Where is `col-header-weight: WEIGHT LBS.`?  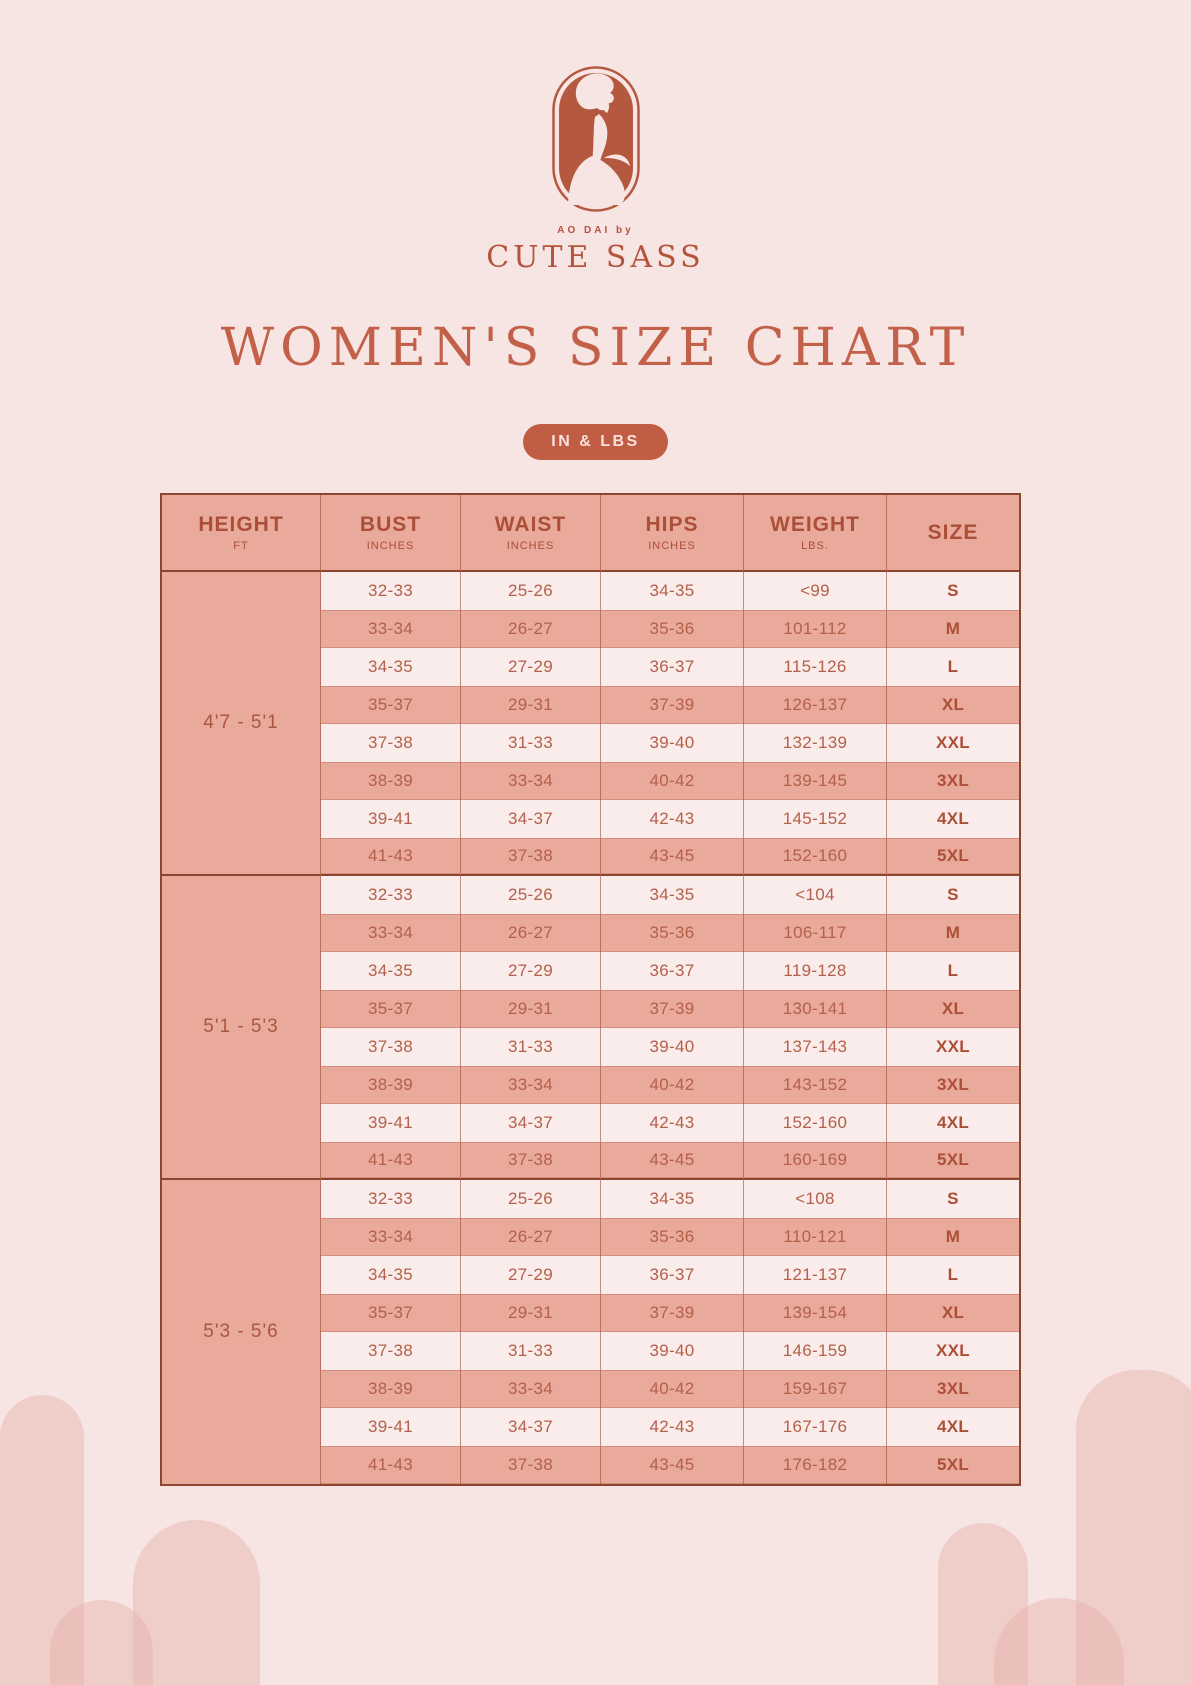 col-header-weight: WEIGHT LBS. is located at coordinates (815, 533).